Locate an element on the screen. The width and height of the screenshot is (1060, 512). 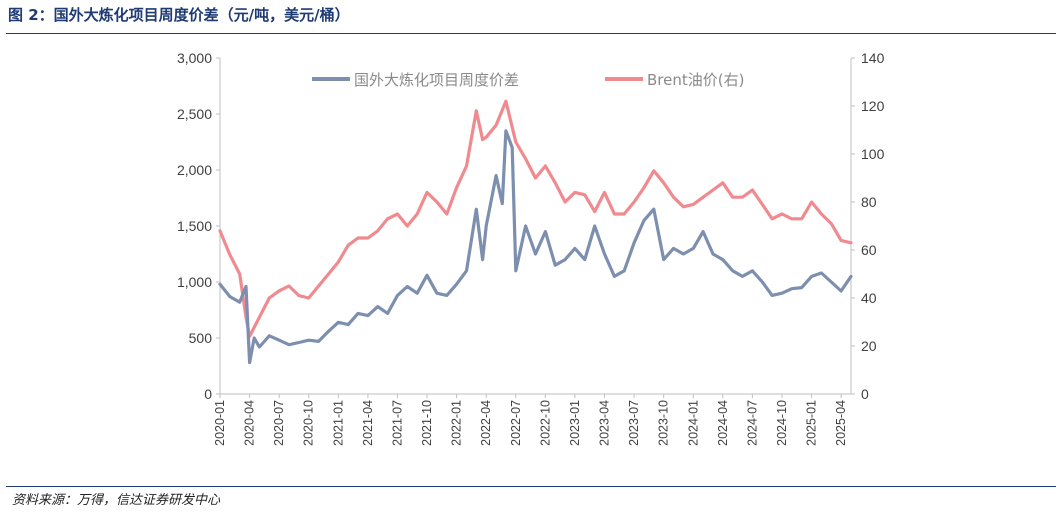
x-tick-label: 2020-10 is located at coordinates (309, 423).